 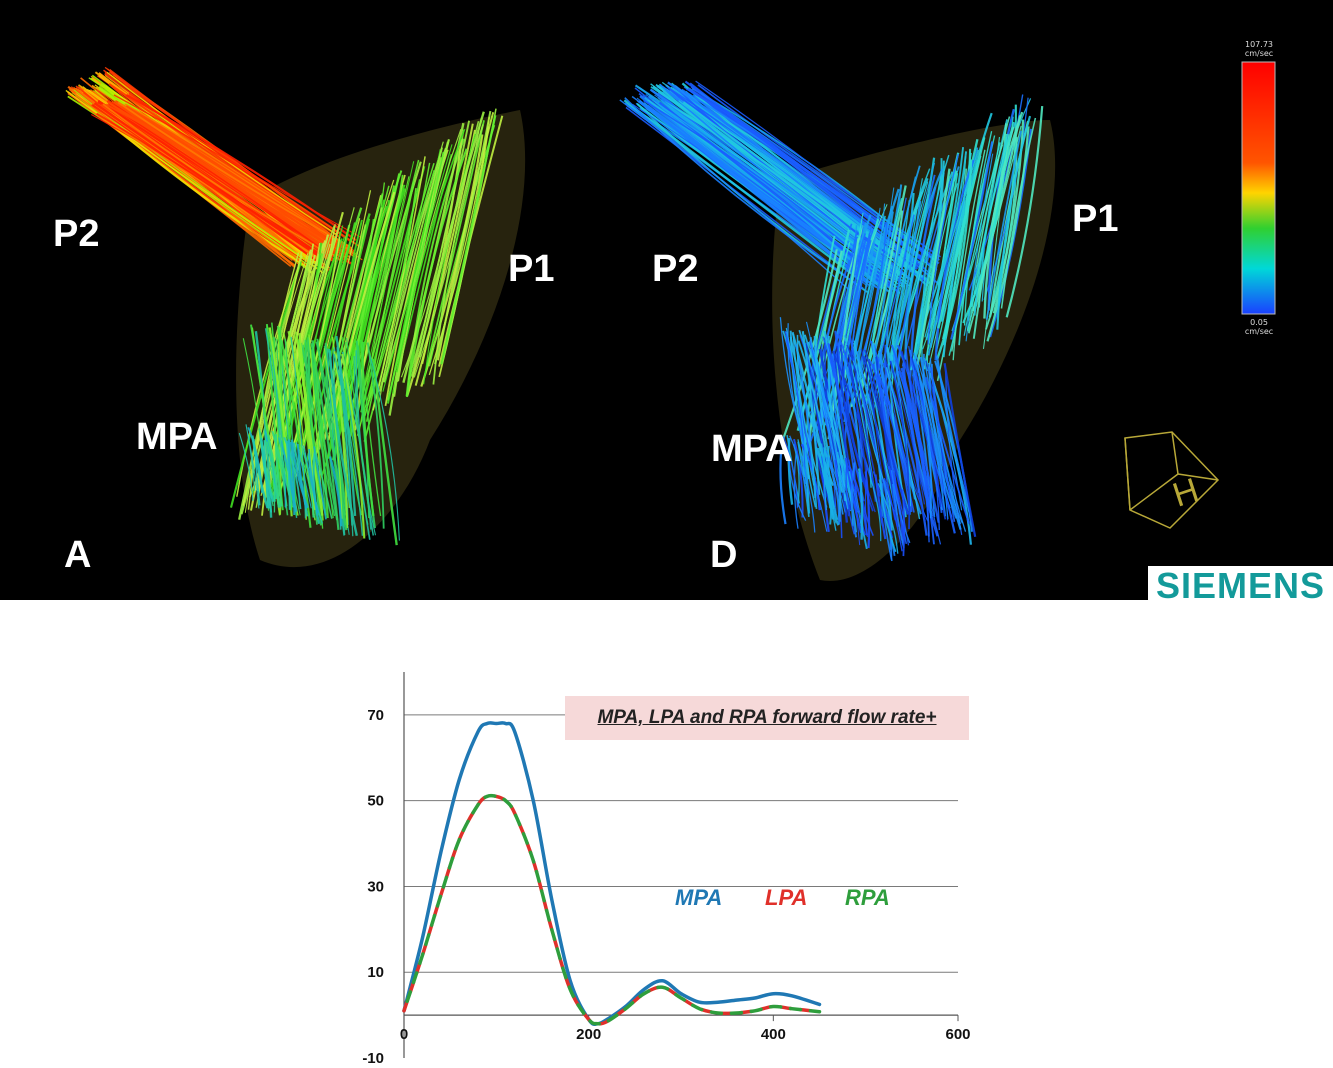 I want to click on chart-title: MPA, LPA and RPA forward flow rate+, so click(x=767, y=717).